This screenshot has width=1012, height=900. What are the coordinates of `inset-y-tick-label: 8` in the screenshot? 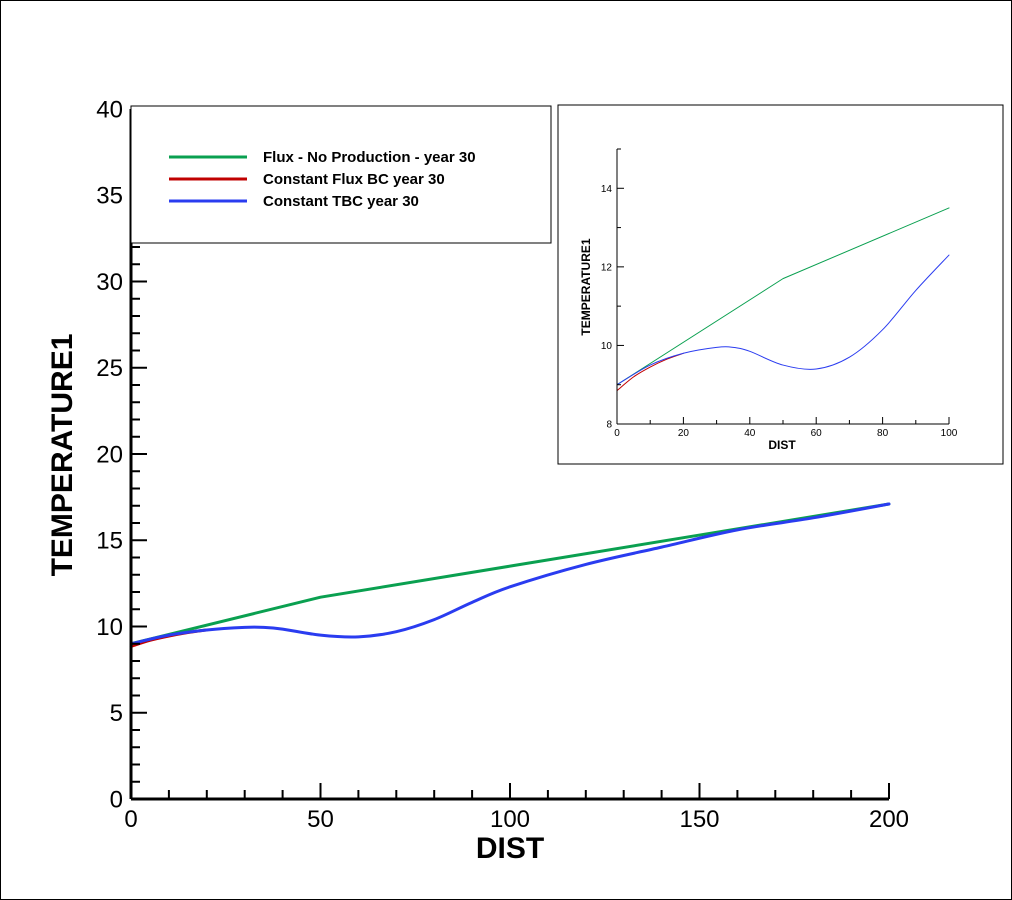 It's located at (609, 425).